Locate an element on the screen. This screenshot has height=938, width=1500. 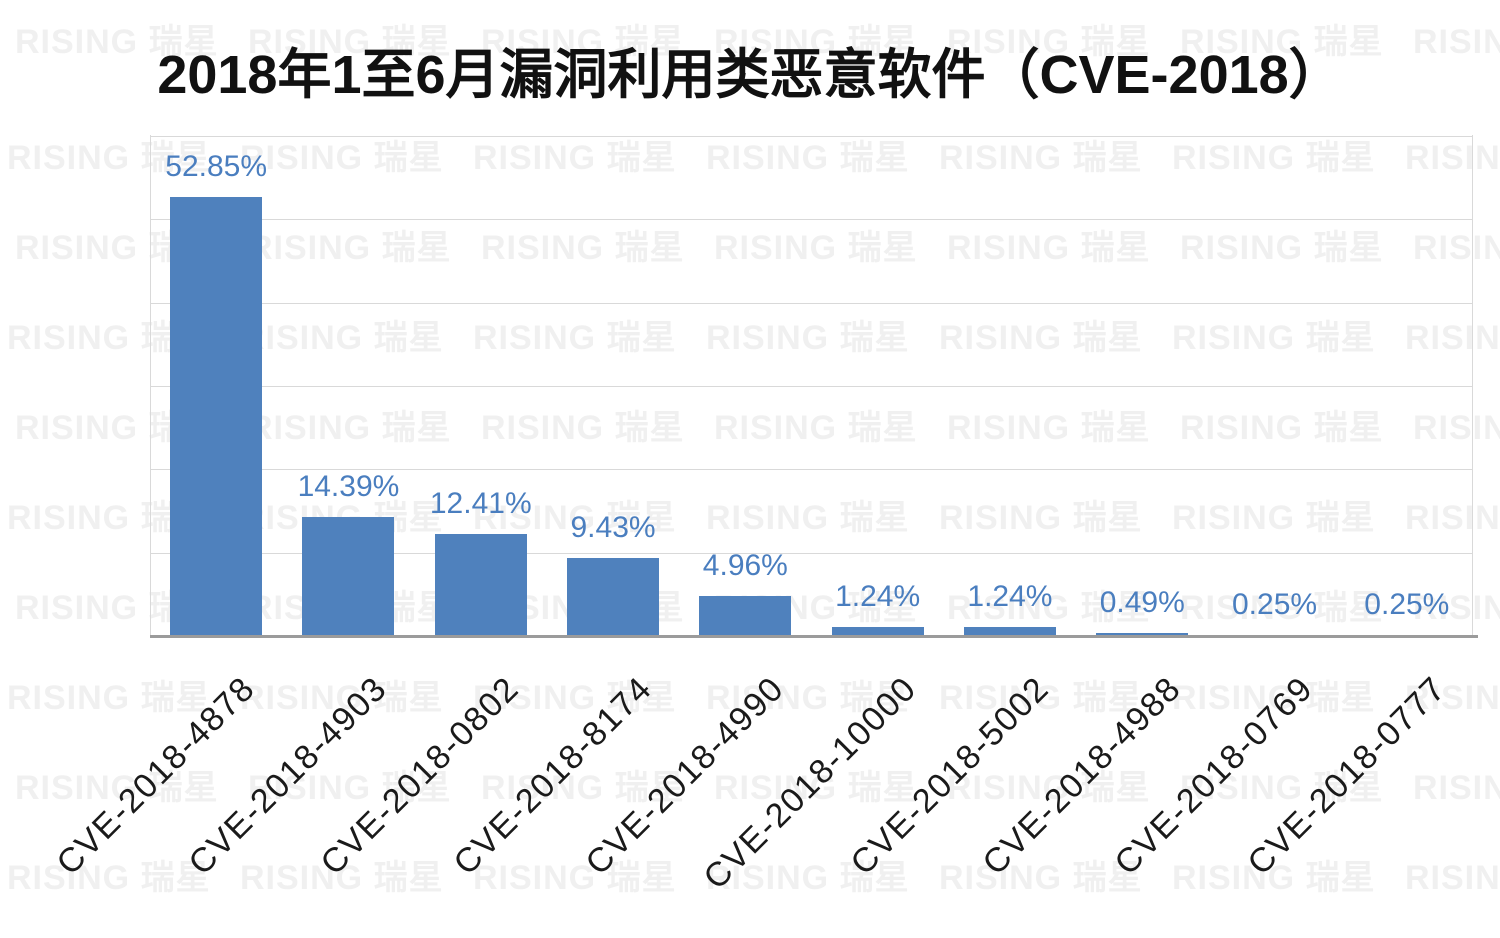
value-label: 14.39% is located at coordinates (348, 487).